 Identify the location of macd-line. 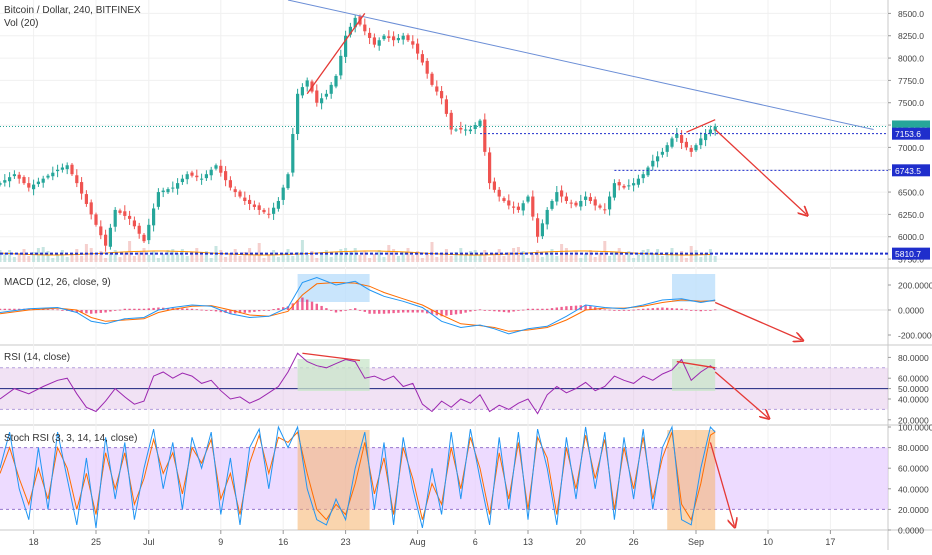
(358, 305).